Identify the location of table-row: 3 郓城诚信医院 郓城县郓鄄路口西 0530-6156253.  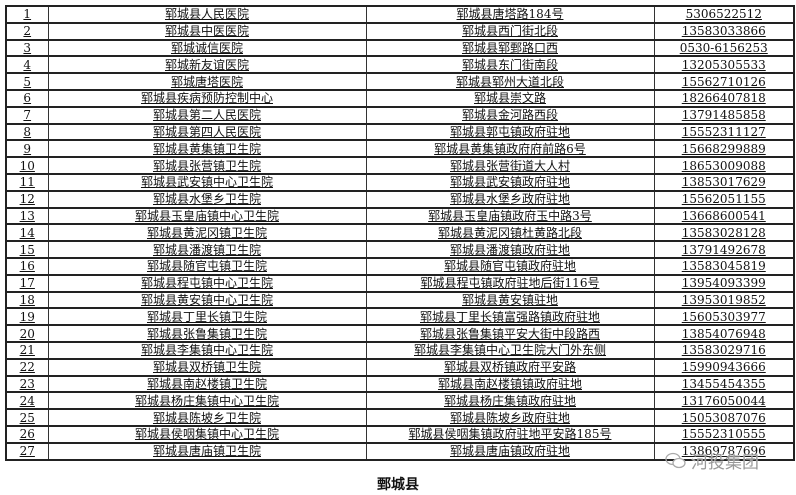
(400, 48).